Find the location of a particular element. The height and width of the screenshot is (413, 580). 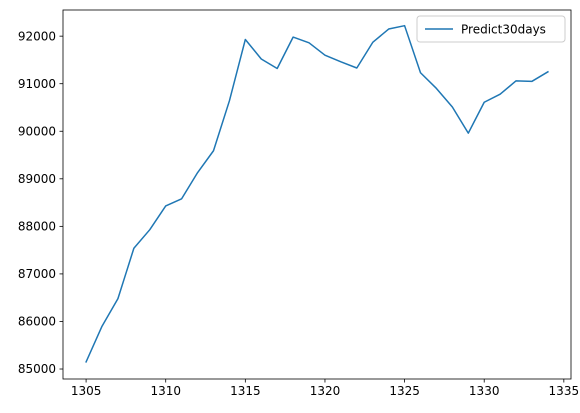

x-tick-label: 1335 is located at coordinates (564, 391).